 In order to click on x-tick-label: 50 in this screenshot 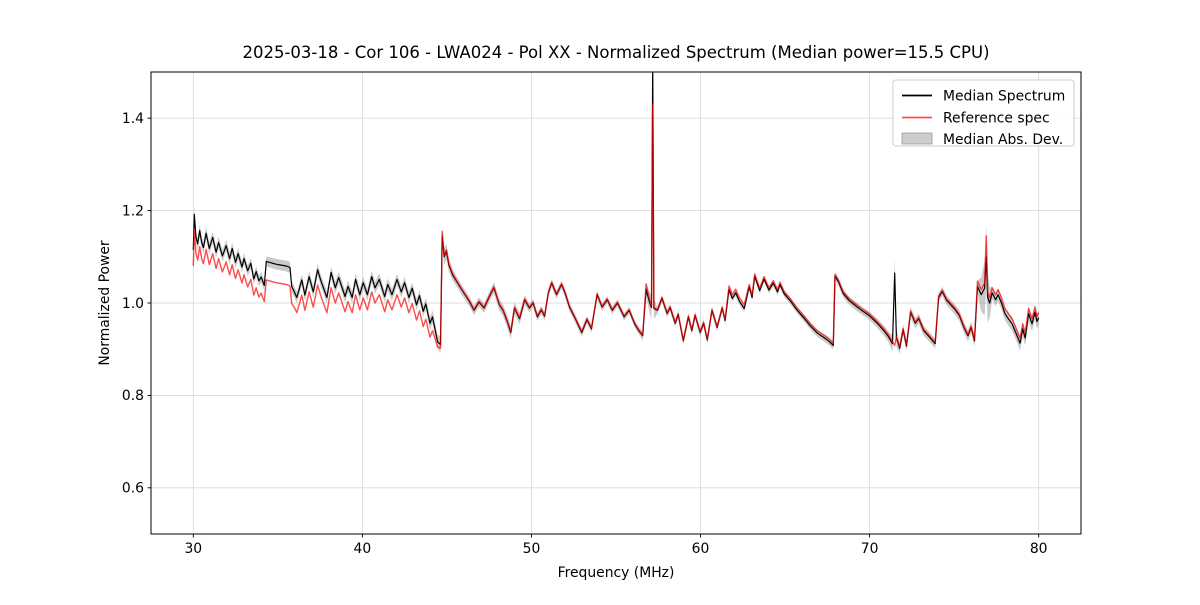, I will do `click(532, 549)`.